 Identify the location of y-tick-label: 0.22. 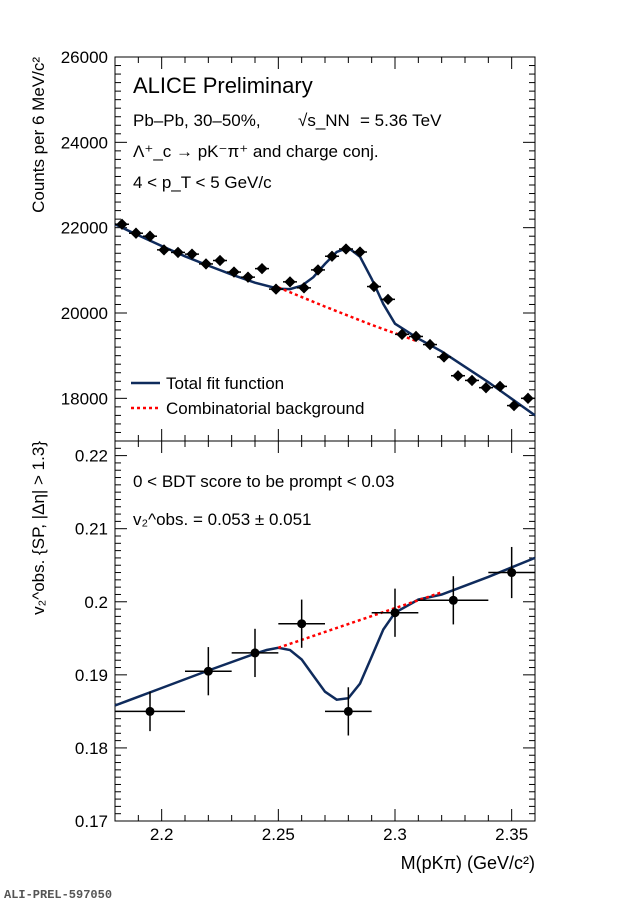
(91, 456).